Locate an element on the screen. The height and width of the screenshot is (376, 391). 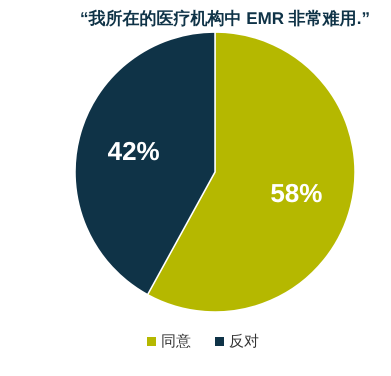
title: “我所在的医疗机构中 EMR 非常难用.” is located at coordinates (225, 18).